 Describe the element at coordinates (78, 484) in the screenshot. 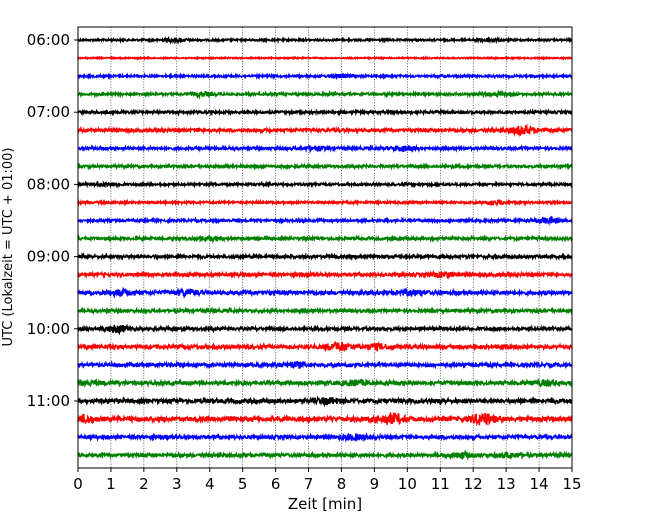

I see `x-tick-label: 0` at that location.